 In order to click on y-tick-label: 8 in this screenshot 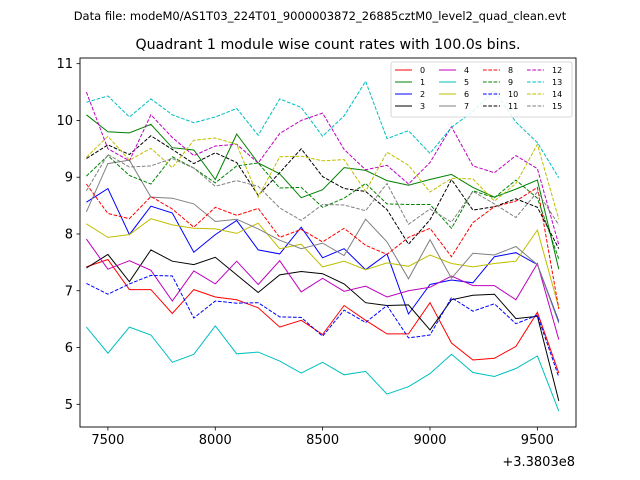, I will do `click(69, 234)`.